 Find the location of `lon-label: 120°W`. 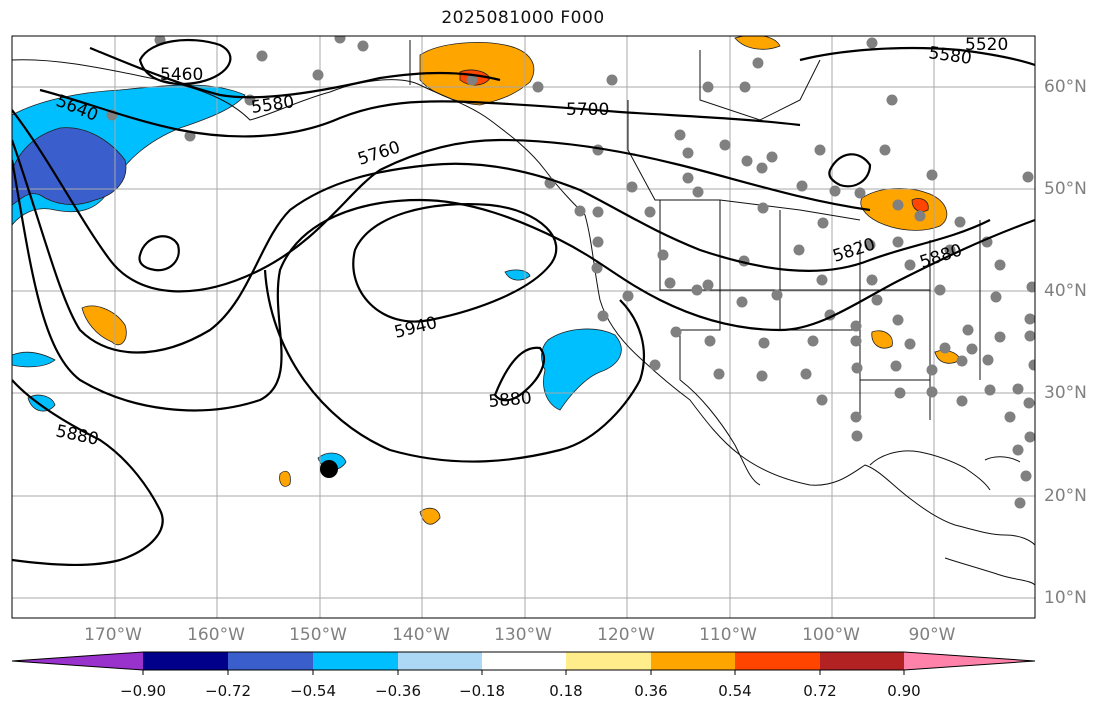

lon-label: 120°W is located at coordinates (626, 635).